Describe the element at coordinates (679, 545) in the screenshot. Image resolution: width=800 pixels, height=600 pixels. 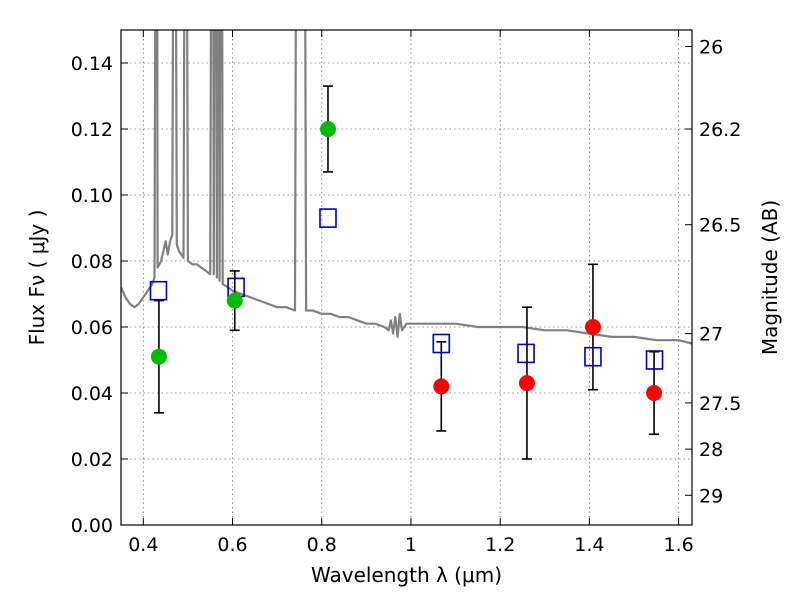
I see `x-tick-label: 1.6` at that location.